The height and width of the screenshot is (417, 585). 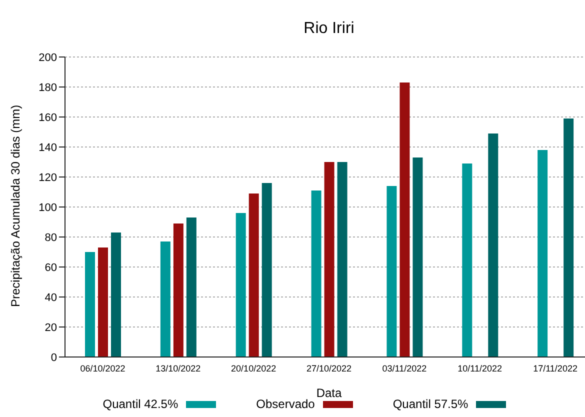 I want to click on y-tick-label: 120, so click(x=47, y=178).